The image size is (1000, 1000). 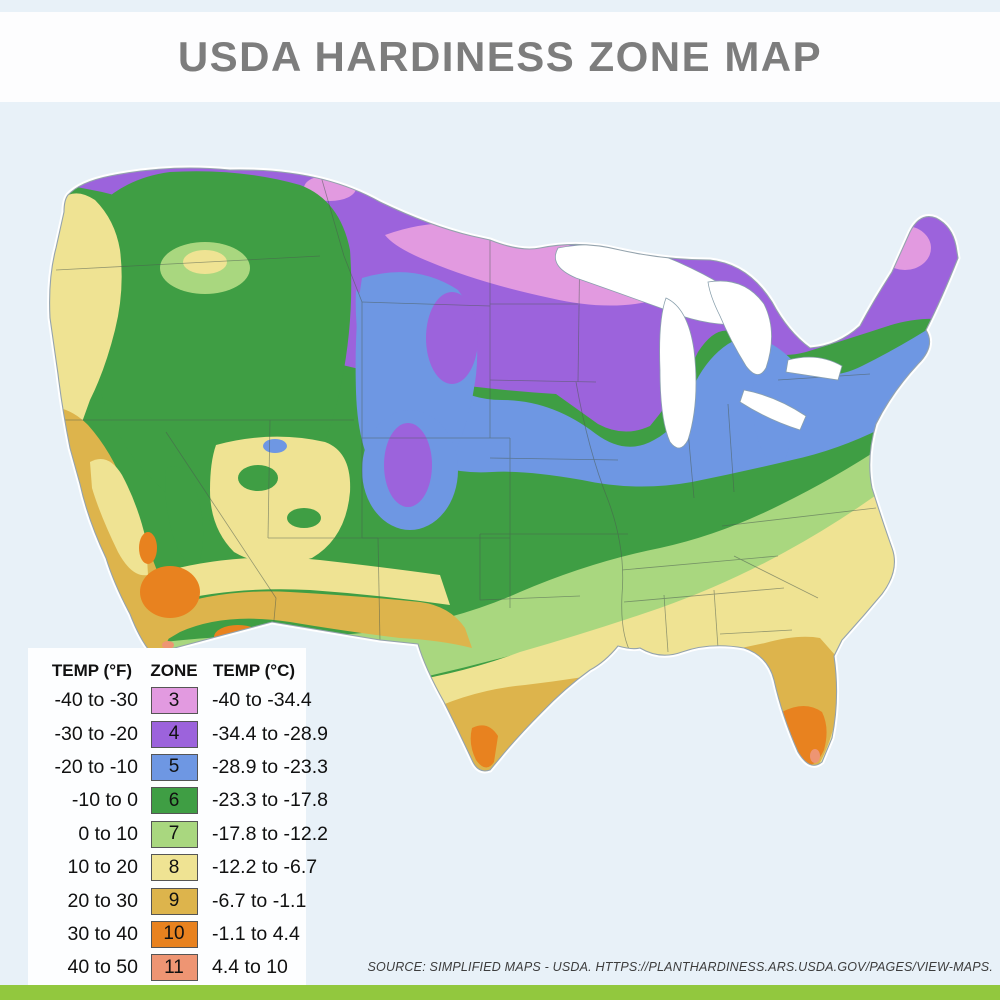 I want to click on legend-row: 10 to 20 8 -12.2 to -6.7, so click(x=178, y=867).